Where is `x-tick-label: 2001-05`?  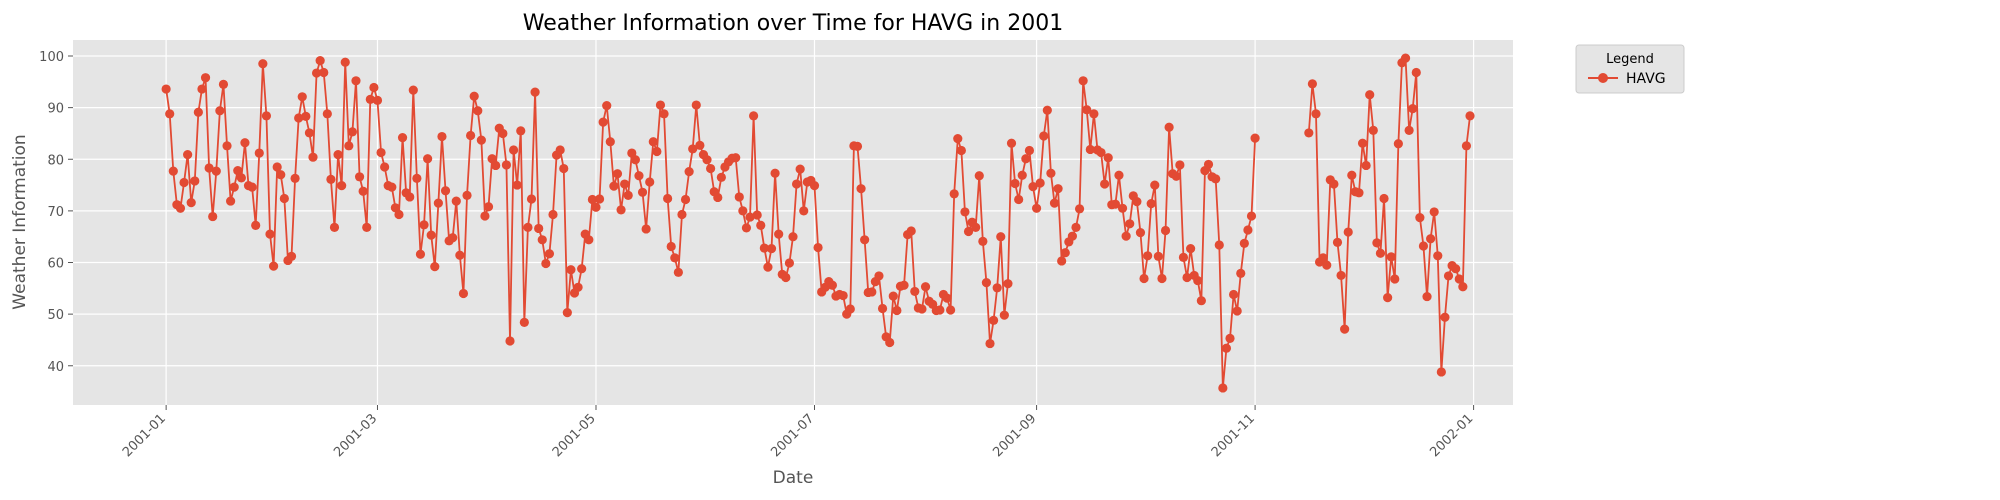 x-tick-label: 2001-05 is located at coordinates (574, 435).